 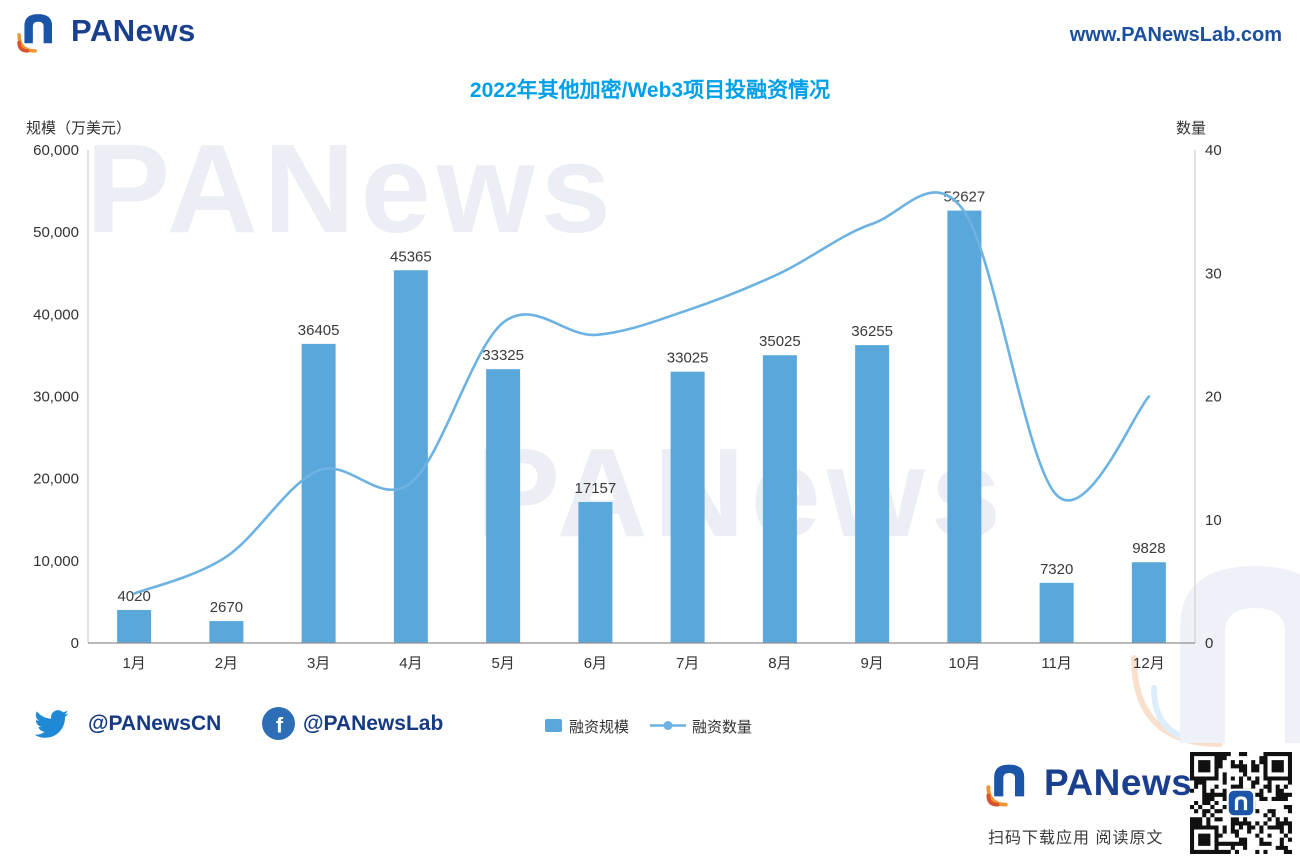 I want to click on chart-title: 2022年其他加密/Web3项目投融资情况, so click(x=650, y=90).